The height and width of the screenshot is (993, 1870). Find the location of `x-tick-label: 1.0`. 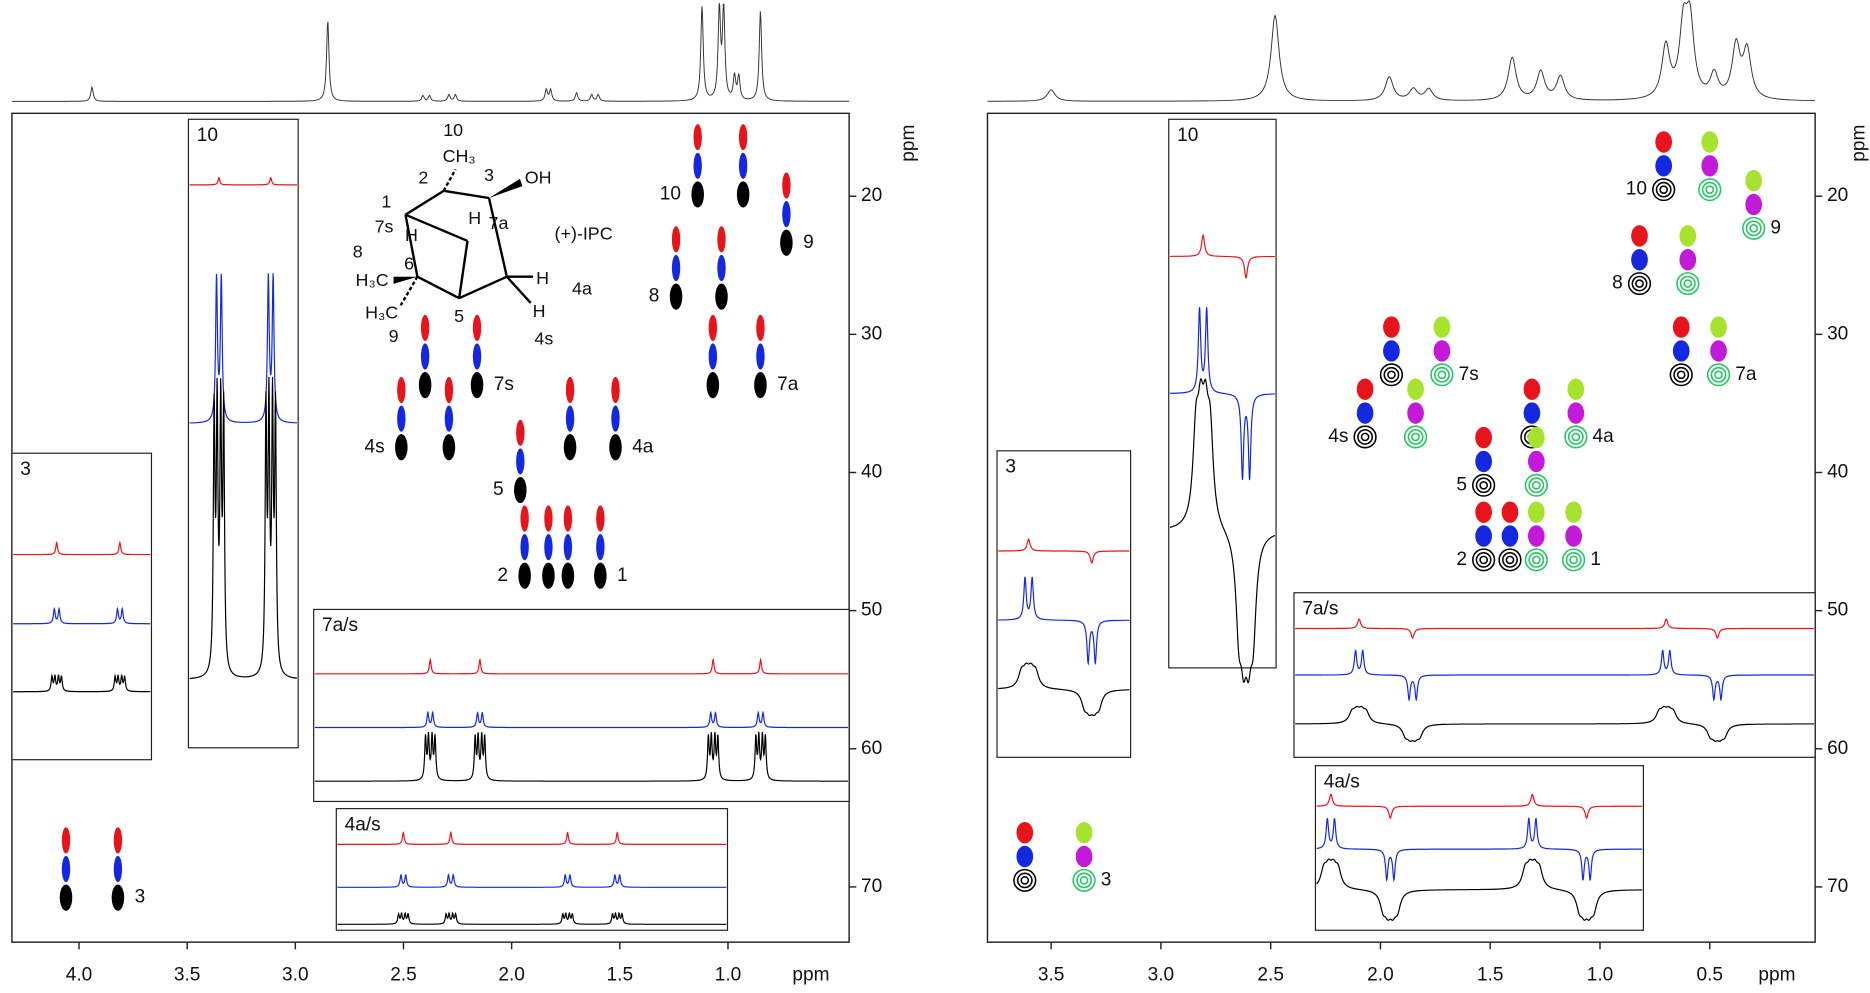

x-tick-label: 1.0 is located at coordinates (1600, 975).